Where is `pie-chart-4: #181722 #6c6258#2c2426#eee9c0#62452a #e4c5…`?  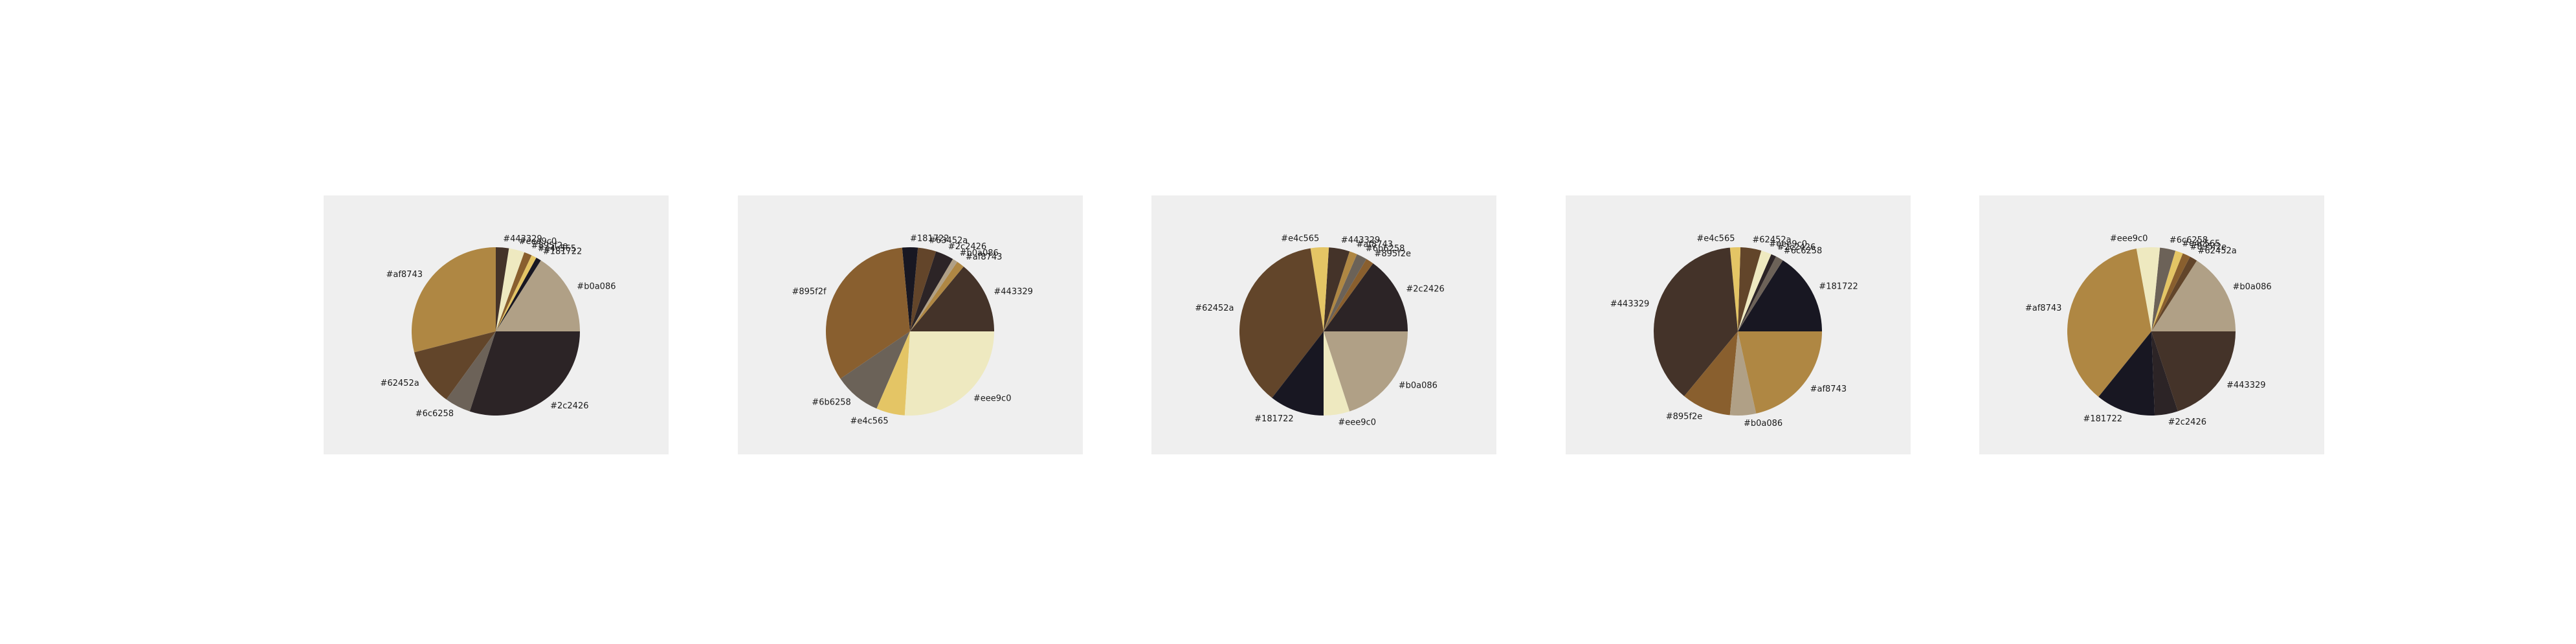 pie-chart-4: #181722 #6c6258#2c2426#eee9c0#62452a #e4c5… is located at coordinates (1734, 331).